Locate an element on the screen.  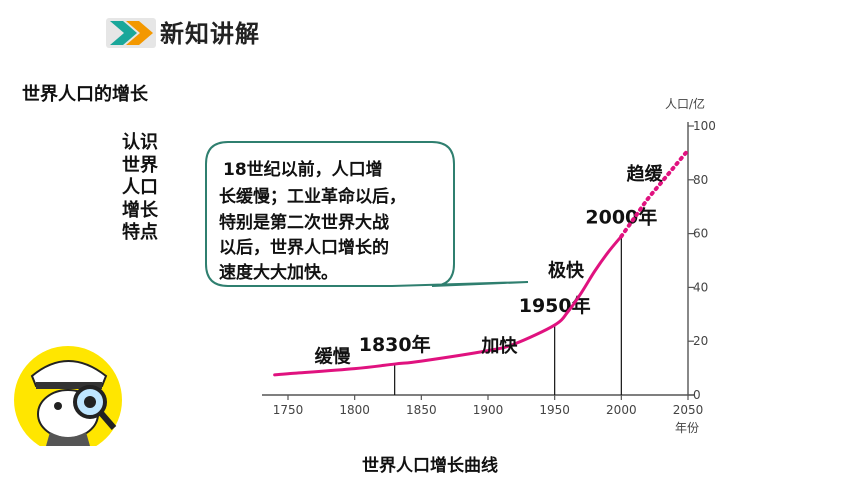
detective-icon is located at coordinates (70, 395).